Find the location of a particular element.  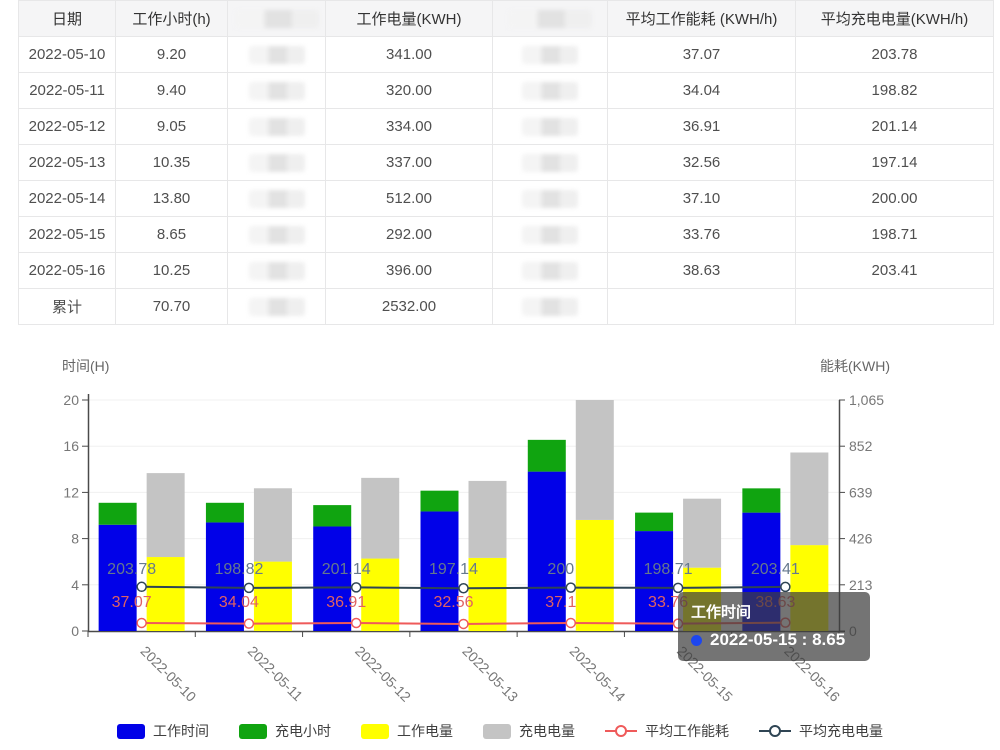

table-cell: 37.10 is located at coordinates (701, 198).